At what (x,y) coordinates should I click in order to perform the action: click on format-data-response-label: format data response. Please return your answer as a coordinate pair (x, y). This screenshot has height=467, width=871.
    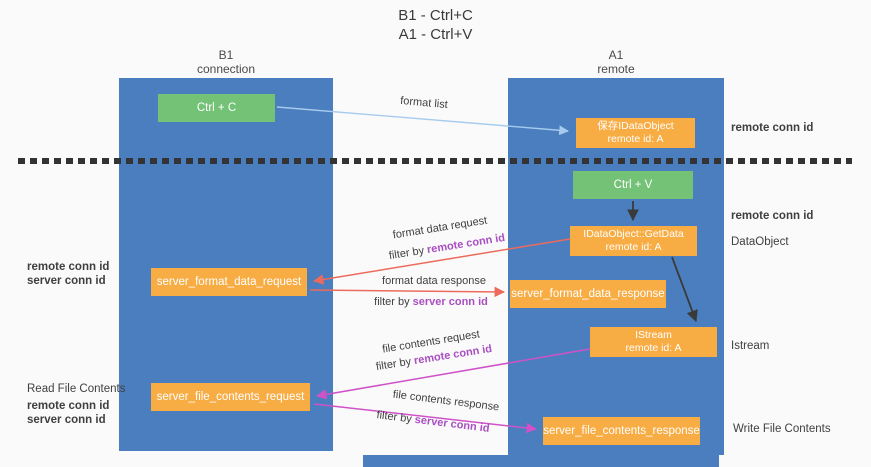
    Looking at the image, I should click on (434, 281).